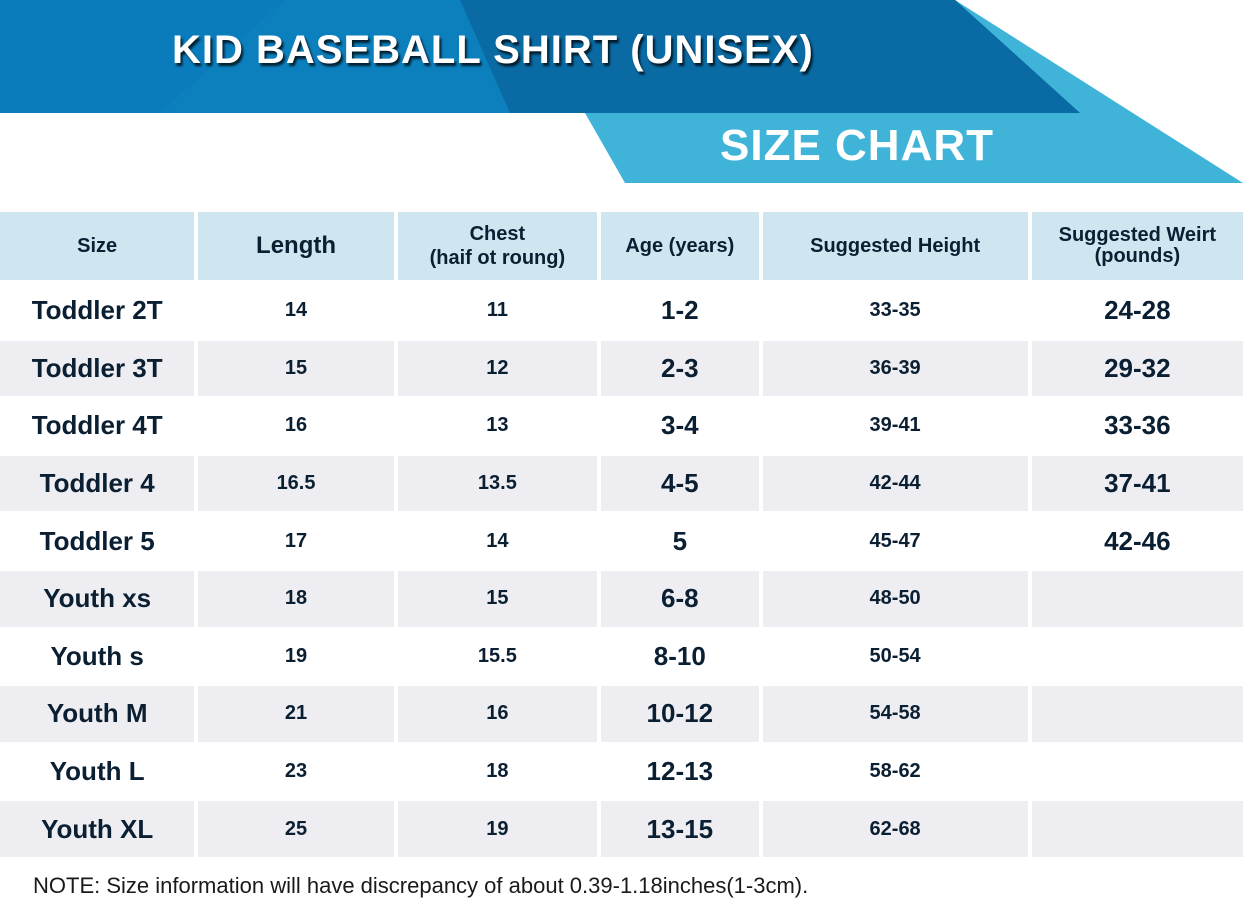  Describe the element at coordinates (97, 542) in the screenshot. I see `cell-size: Toddler 5` at that location.